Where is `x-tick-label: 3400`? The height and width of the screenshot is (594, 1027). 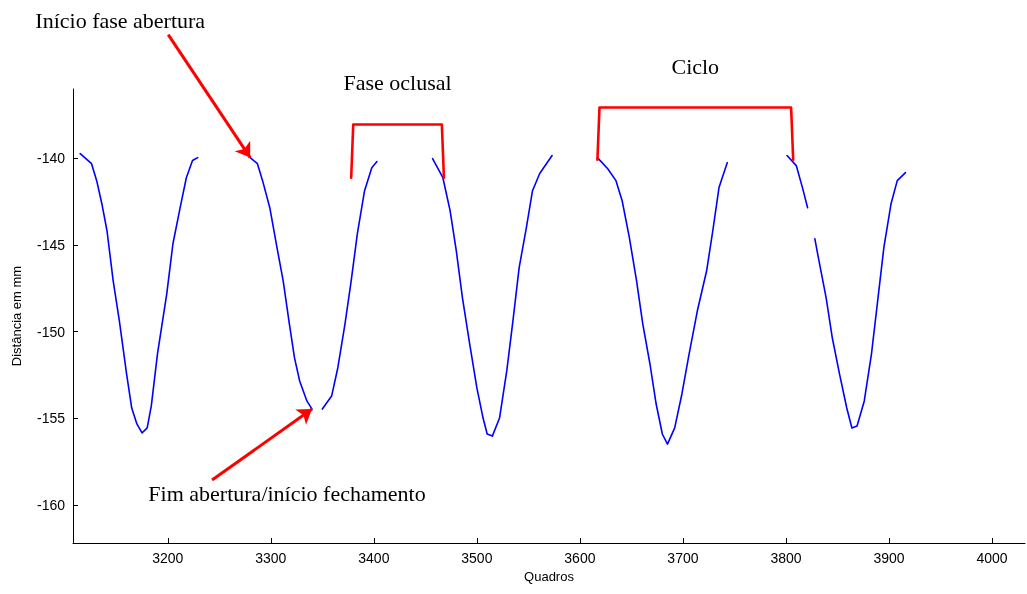 x-tick-label: 3400 is located at coordinates (374, 558).